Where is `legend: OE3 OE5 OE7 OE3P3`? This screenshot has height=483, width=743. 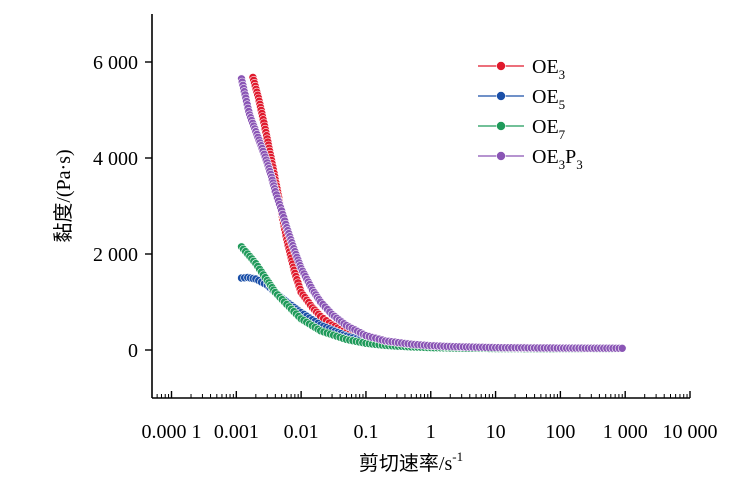
legend: OE3 OE5 OE7 OE3P3 is located at coordinates (530, 114).